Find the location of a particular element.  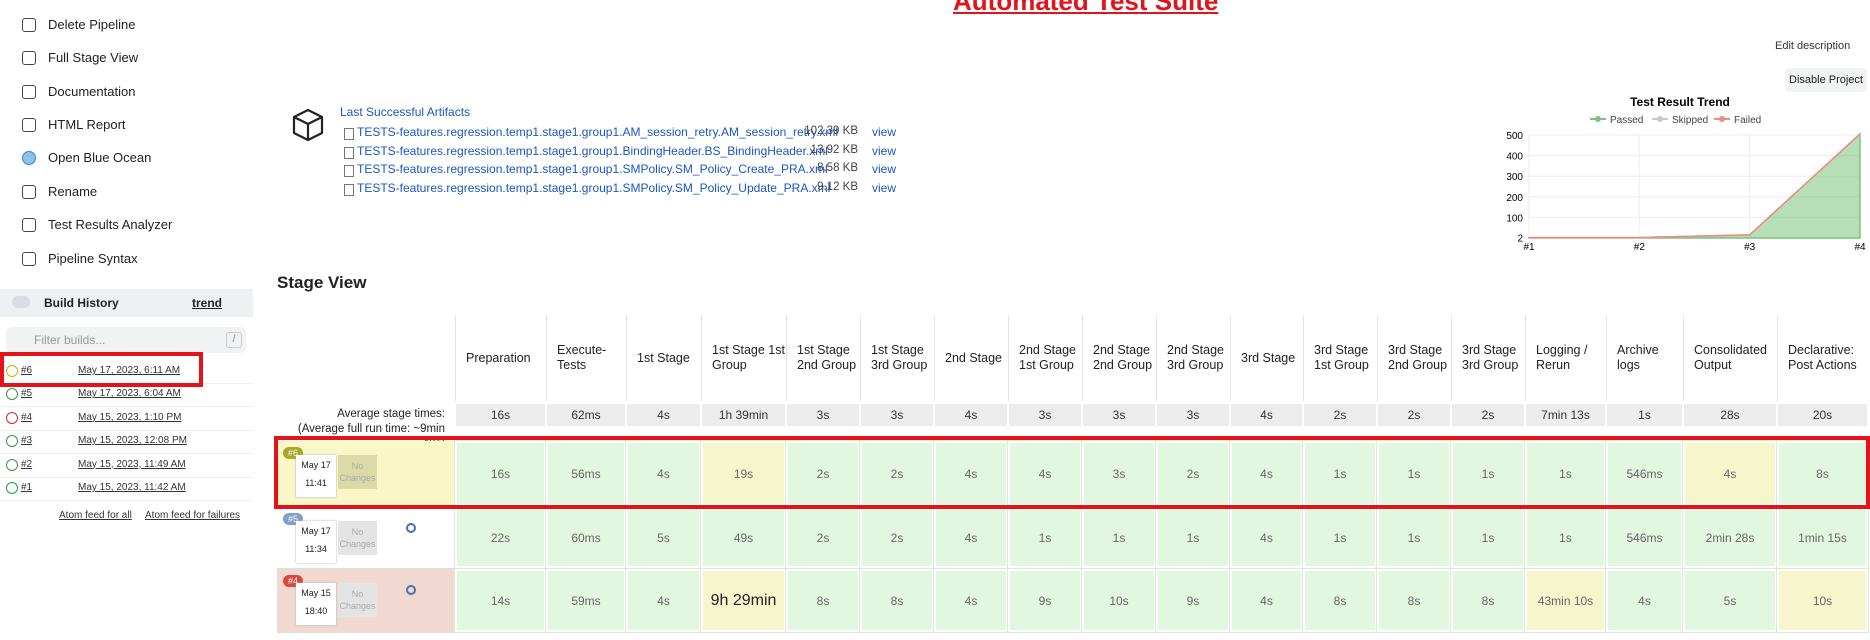

build-date: May 15, 2023, 1:10 PM is located at coordinates (130, 417).